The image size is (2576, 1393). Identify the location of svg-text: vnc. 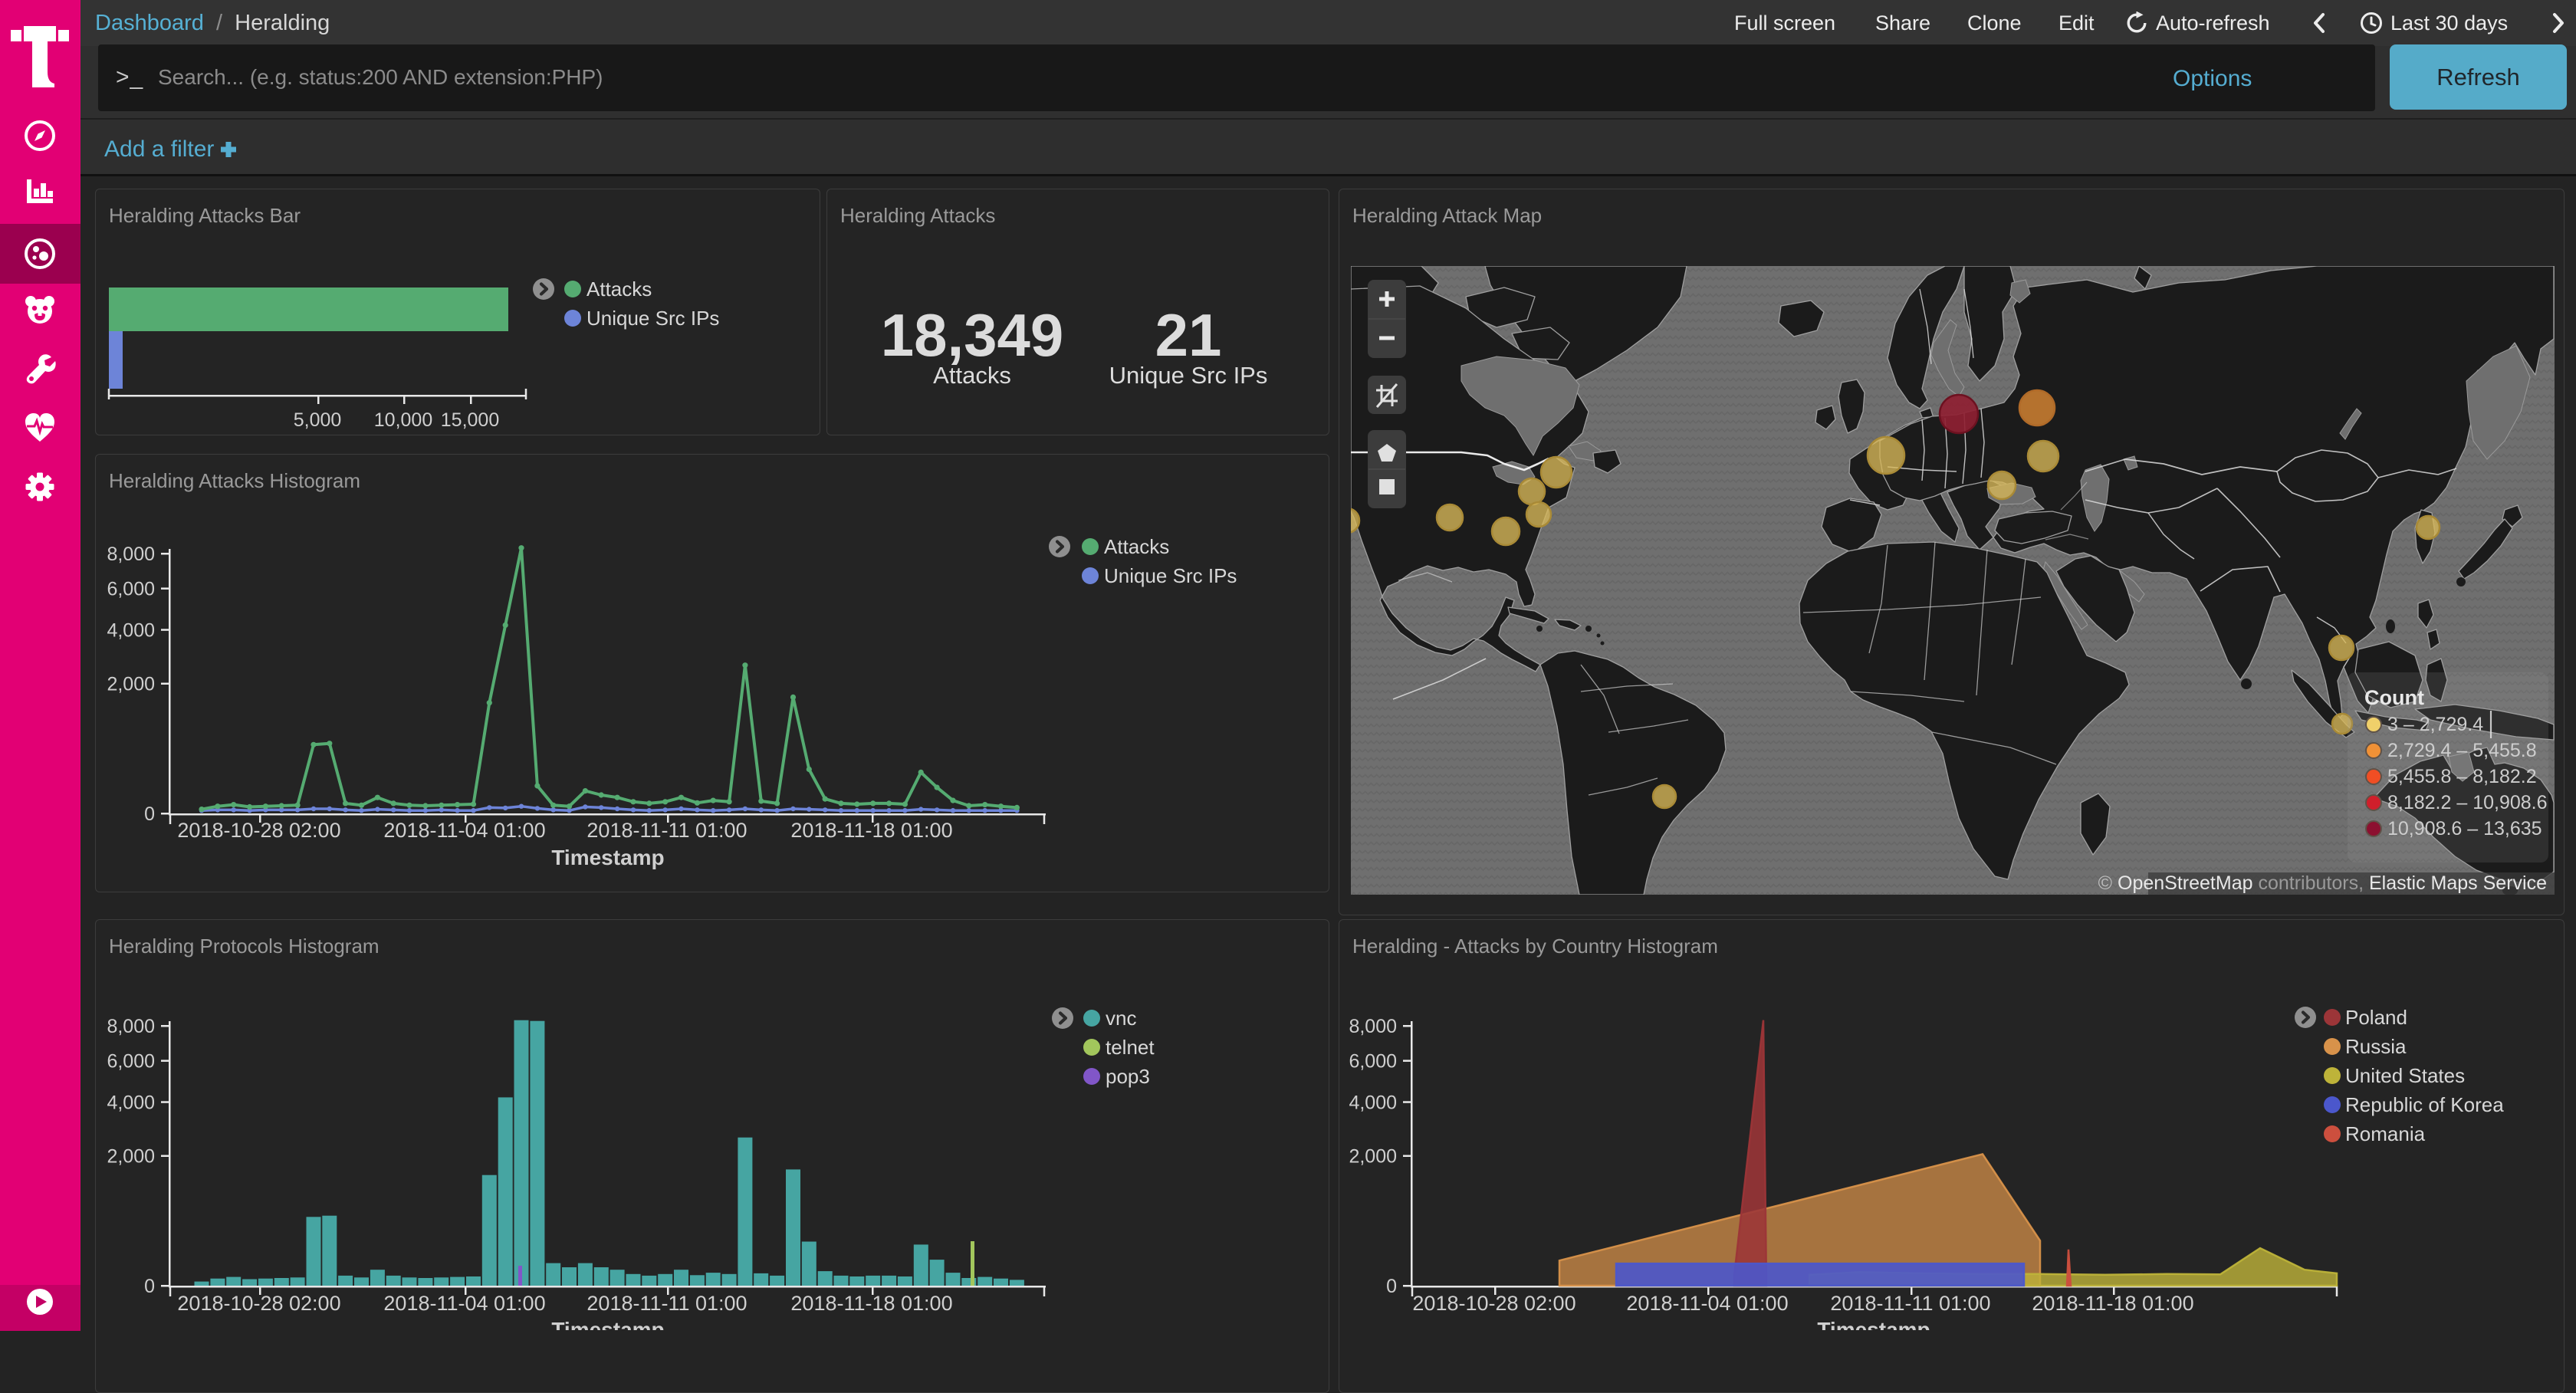
(1121, 1018).